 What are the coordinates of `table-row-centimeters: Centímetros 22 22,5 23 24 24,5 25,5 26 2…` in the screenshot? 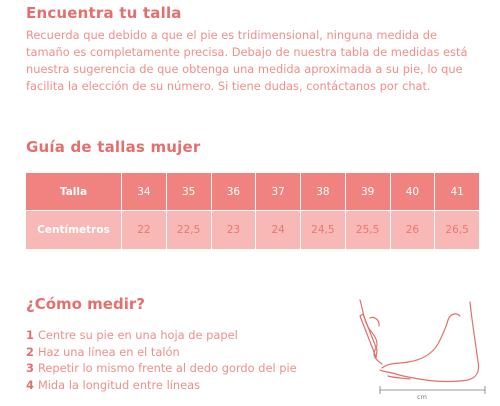 It's located at (252, 230).